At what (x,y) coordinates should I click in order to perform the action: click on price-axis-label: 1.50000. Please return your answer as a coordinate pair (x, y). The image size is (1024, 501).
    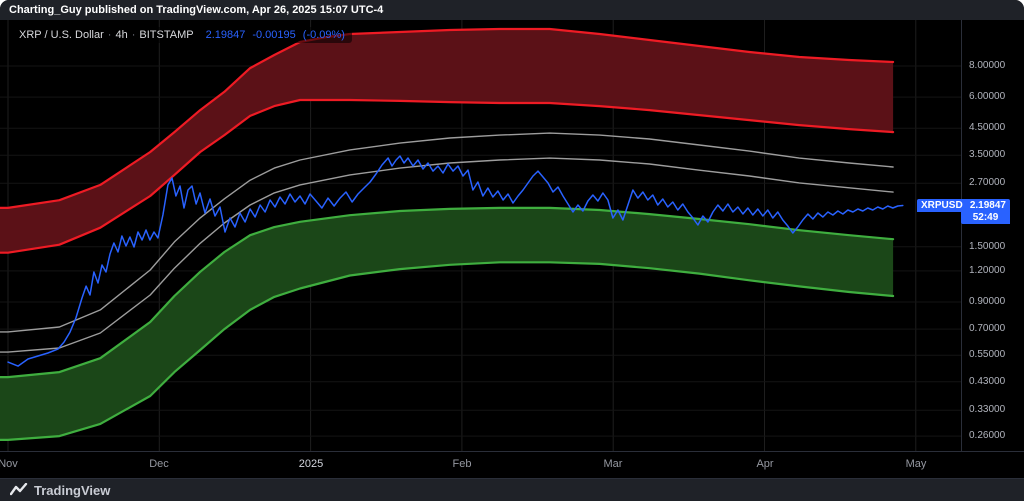
    Looking at the image, I should click on (987, 246).